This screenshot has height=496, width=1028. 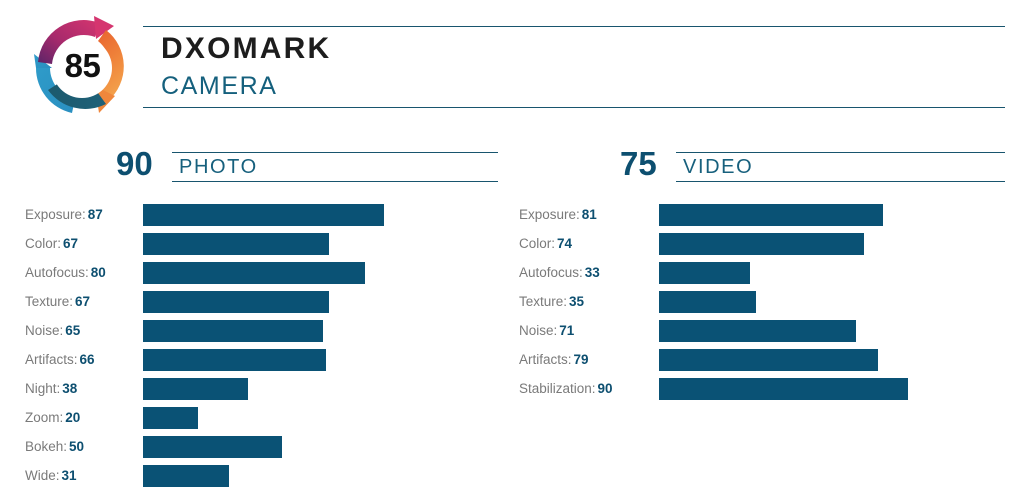 I want to click on bar-value: 35, so click(x=577, y=301).